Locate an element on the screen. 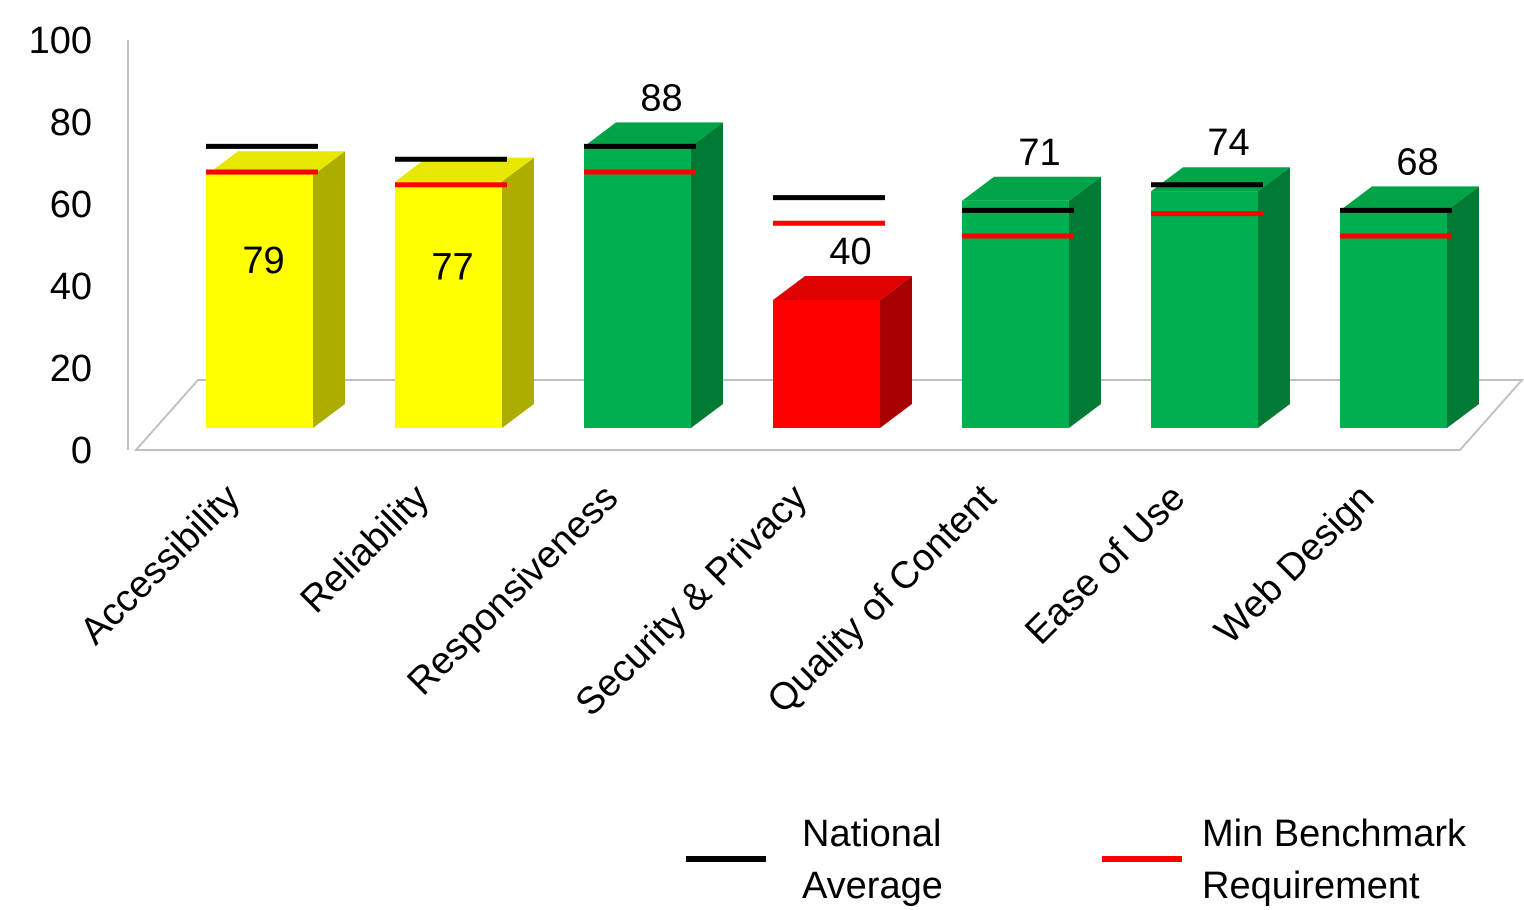  legend-label-line1: Min Benchmark is located at coordinates (1334, 834).